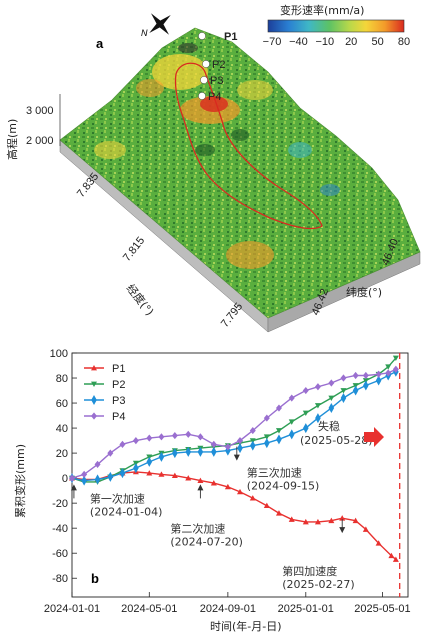 Image resolution: width=430 pixels, height=637 pixels. Describe the element at coordinates (228, 609) in the screenshot. I see `x-tick-label: 2024-09-01` at that location.